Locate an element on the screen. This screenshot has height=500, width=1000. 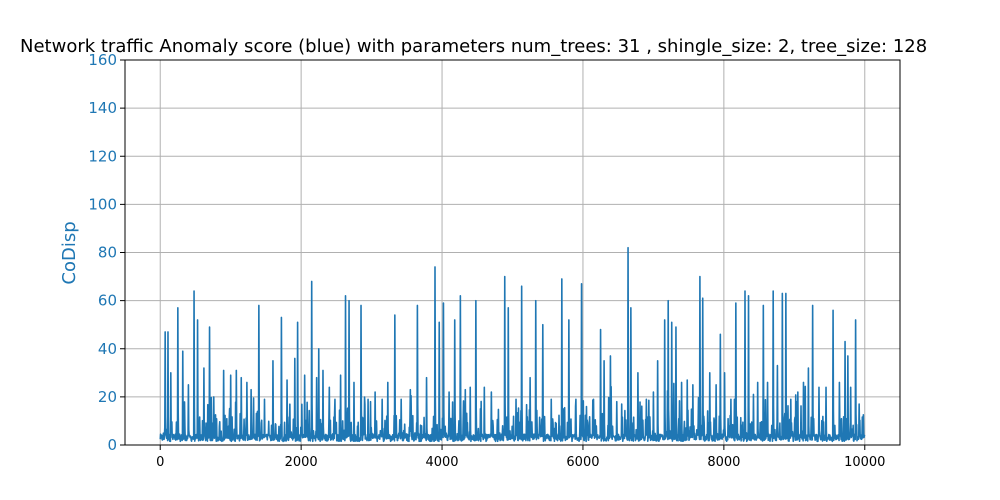
y-tick-label: 100 is located at coordinates (102, 204).